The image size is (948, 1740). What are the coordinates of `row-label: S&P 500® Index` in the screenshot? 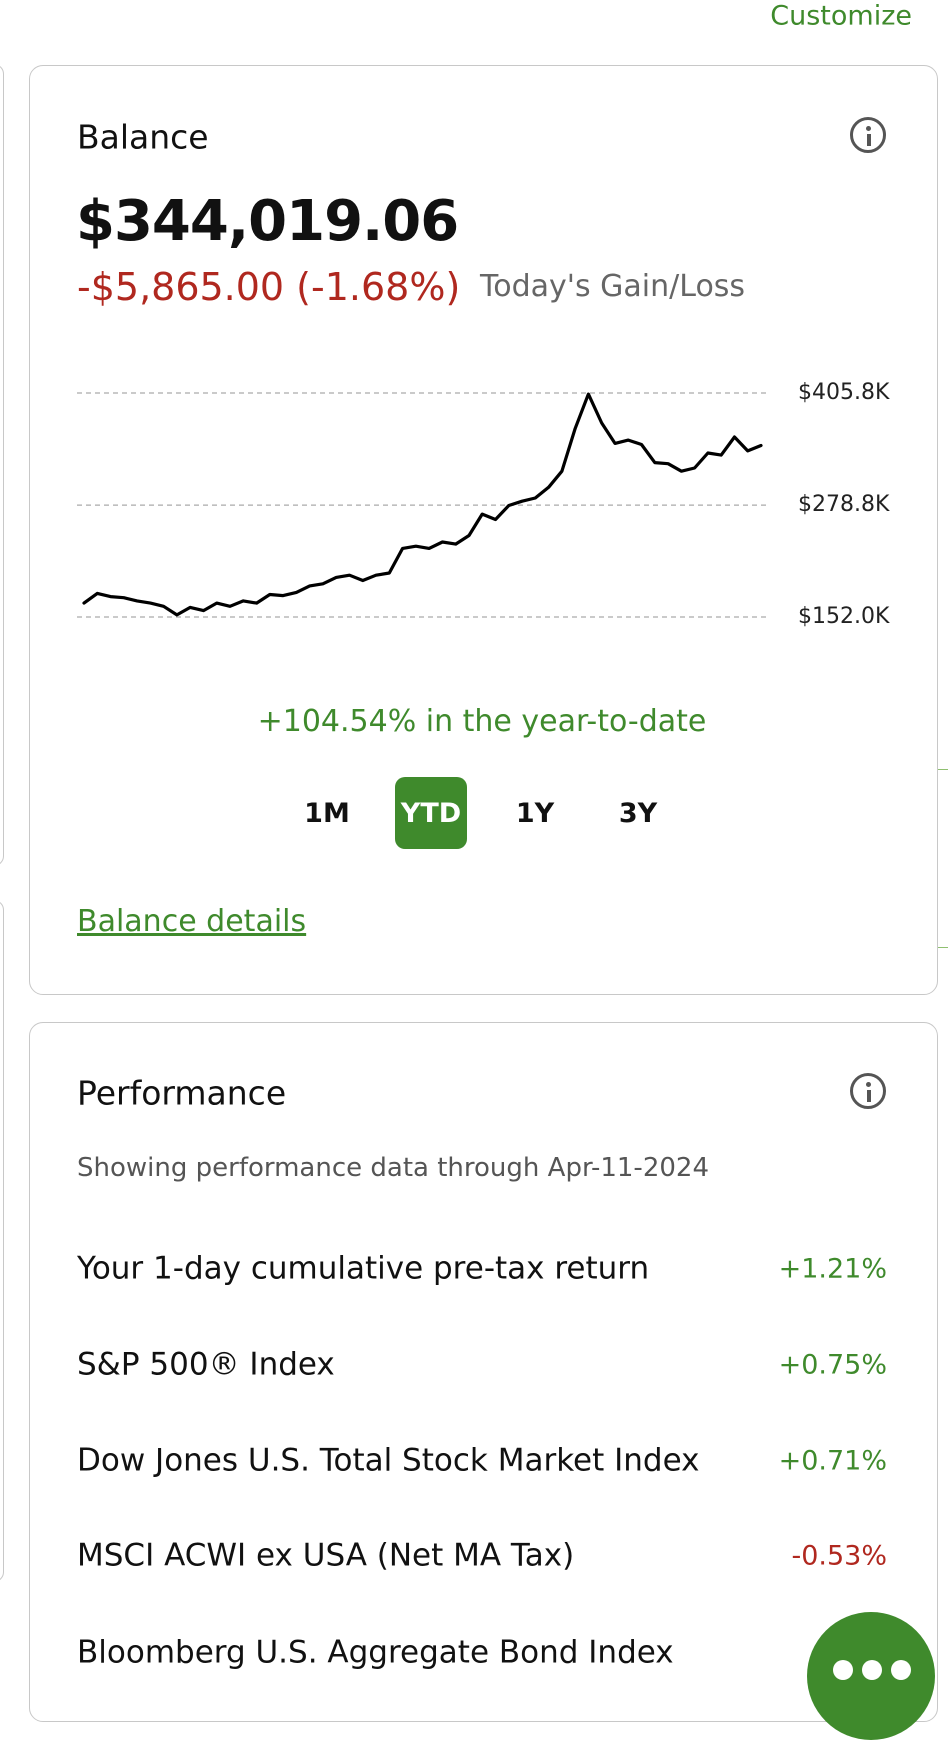 It's located at (206, 1364).